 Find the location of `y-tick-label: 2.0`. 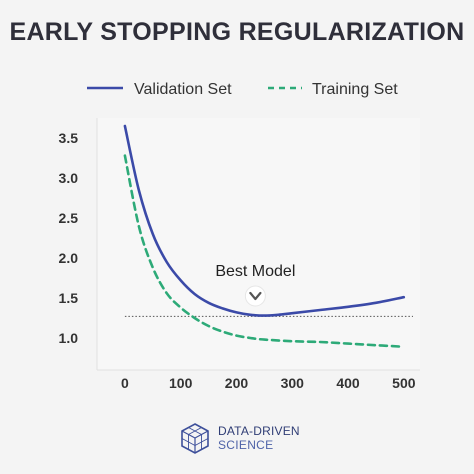

y-tick-label: 2.0 is located at coordinates (69, 258).